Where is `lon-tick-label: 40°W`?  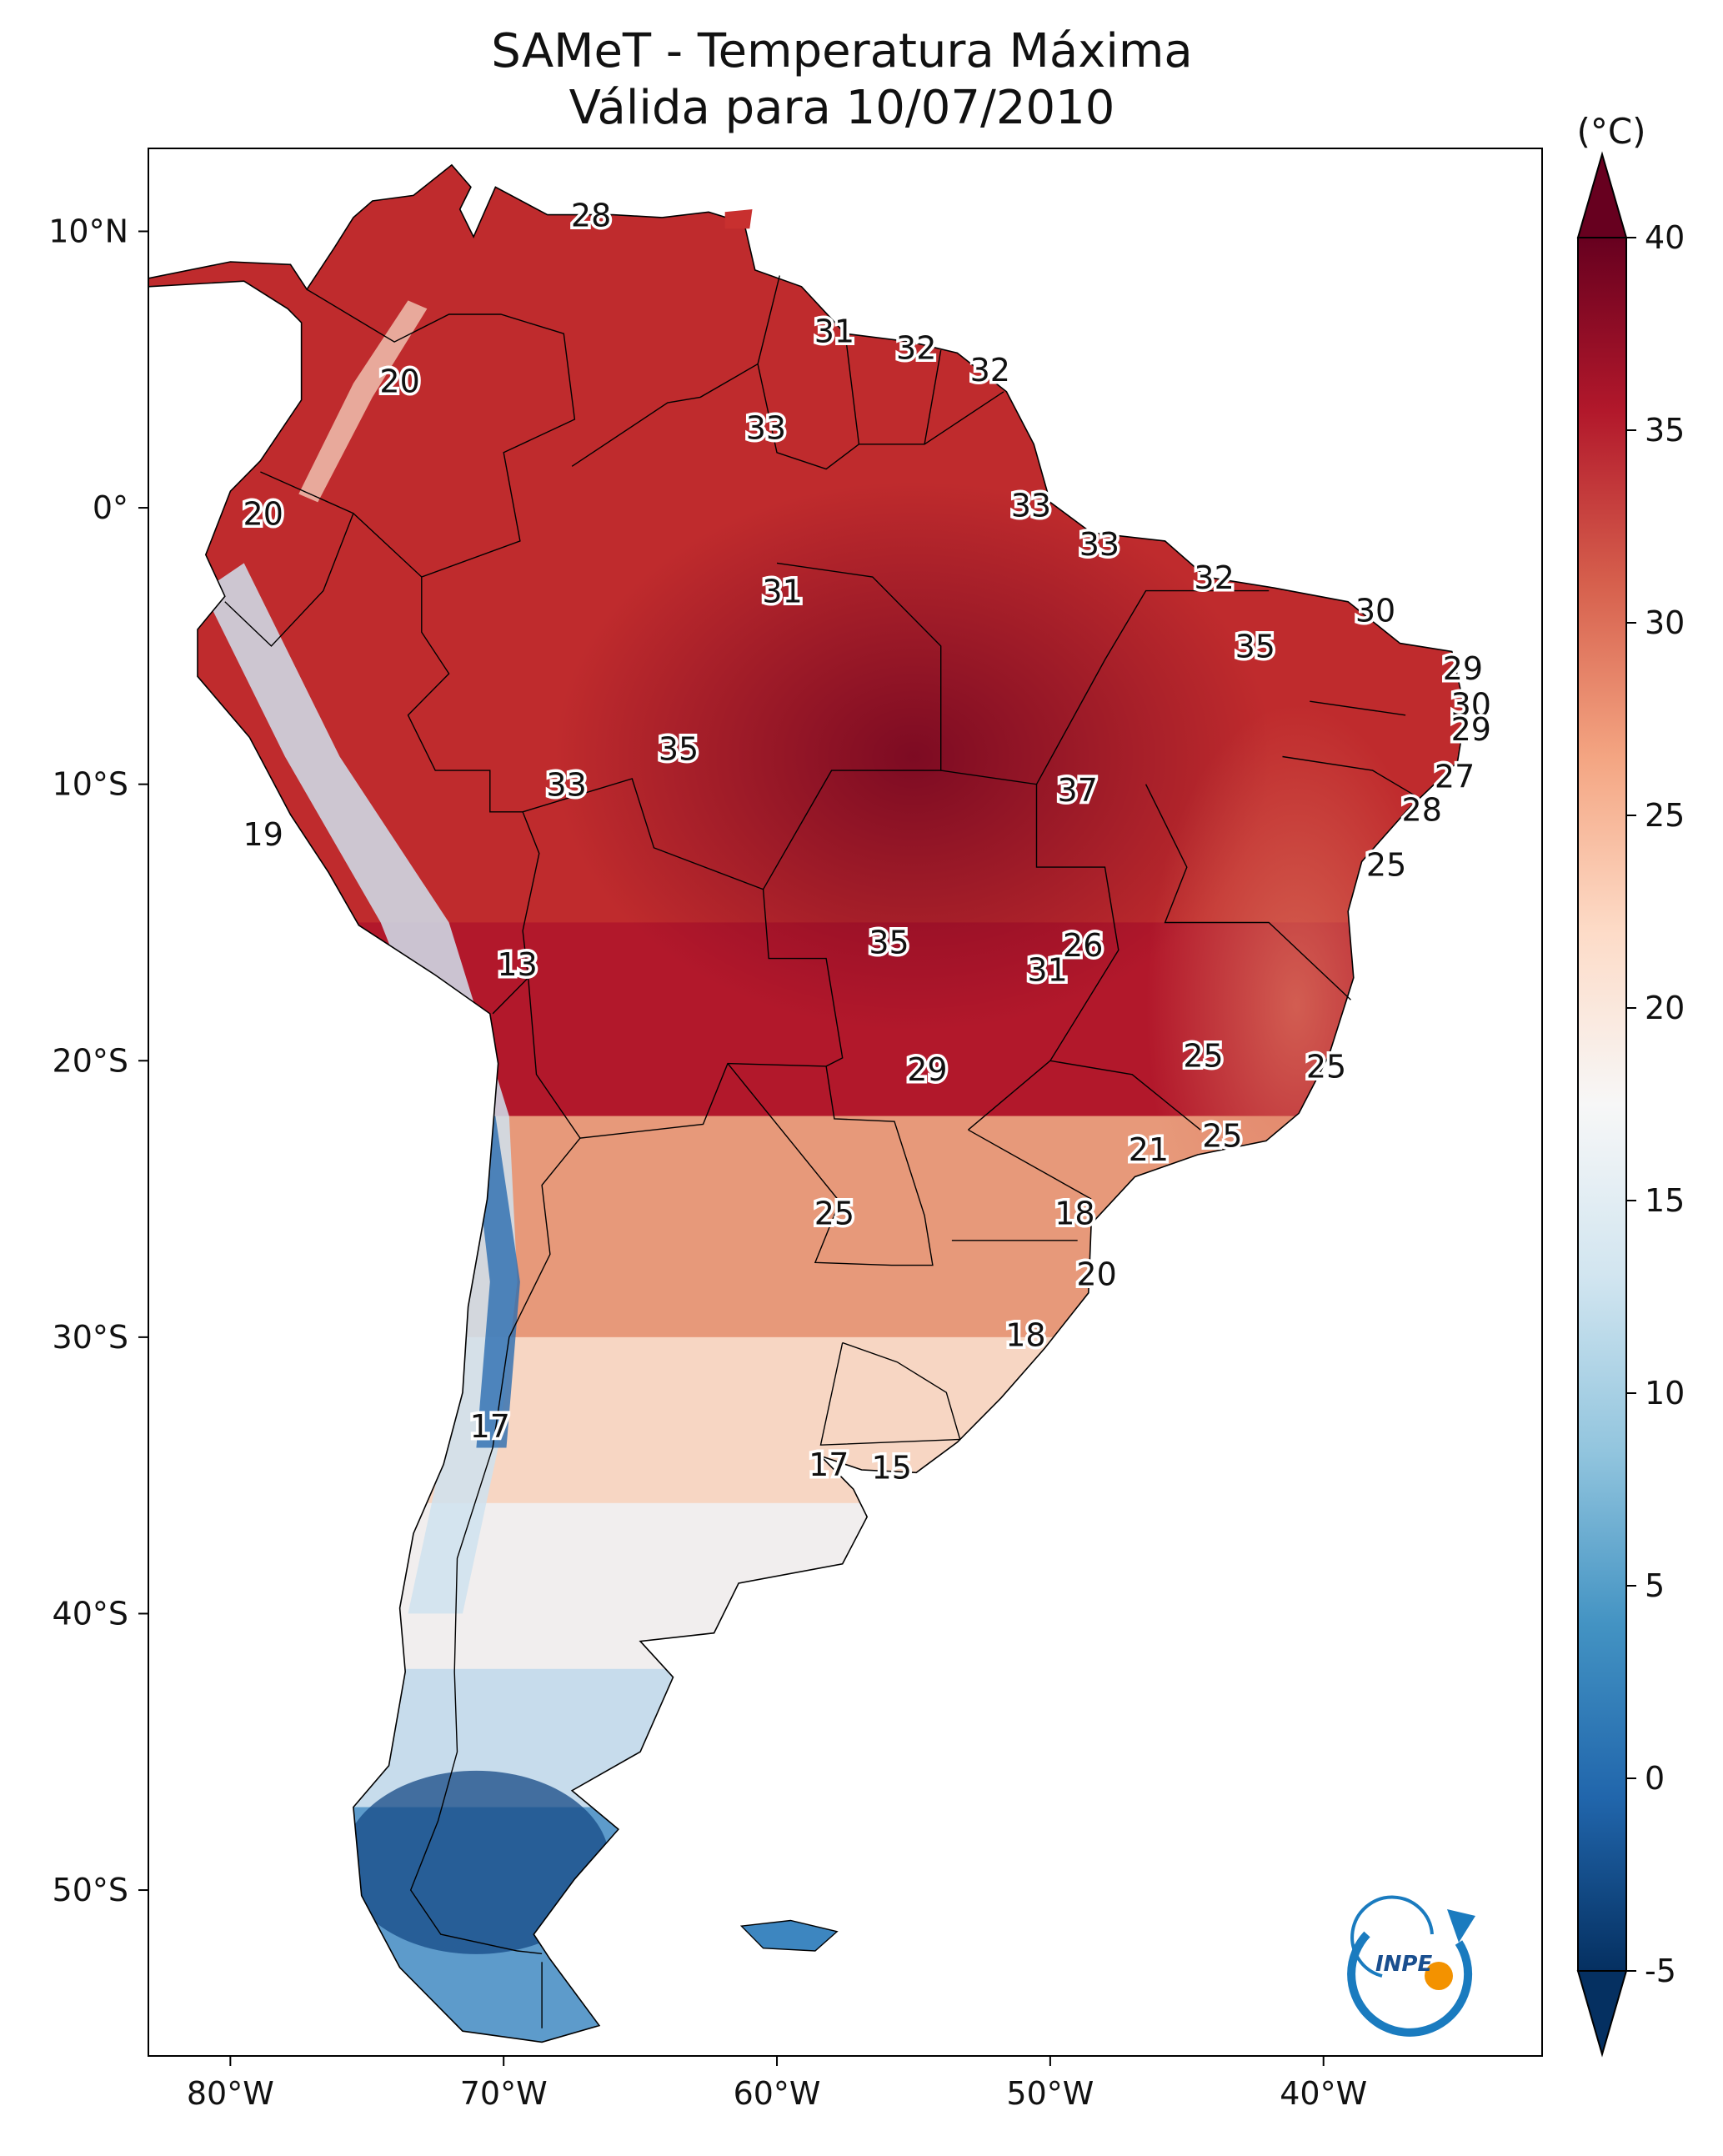
lon-tick-label: 40°W is located at coordinates (1323, 2093).